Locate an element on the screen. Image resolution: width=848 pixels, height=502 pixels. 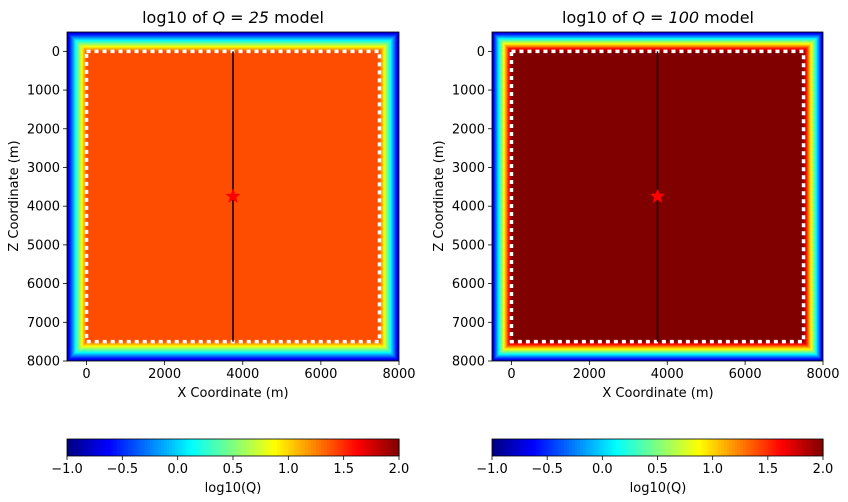
y-tick-label: 6000 is located at coordinates (43, 284).